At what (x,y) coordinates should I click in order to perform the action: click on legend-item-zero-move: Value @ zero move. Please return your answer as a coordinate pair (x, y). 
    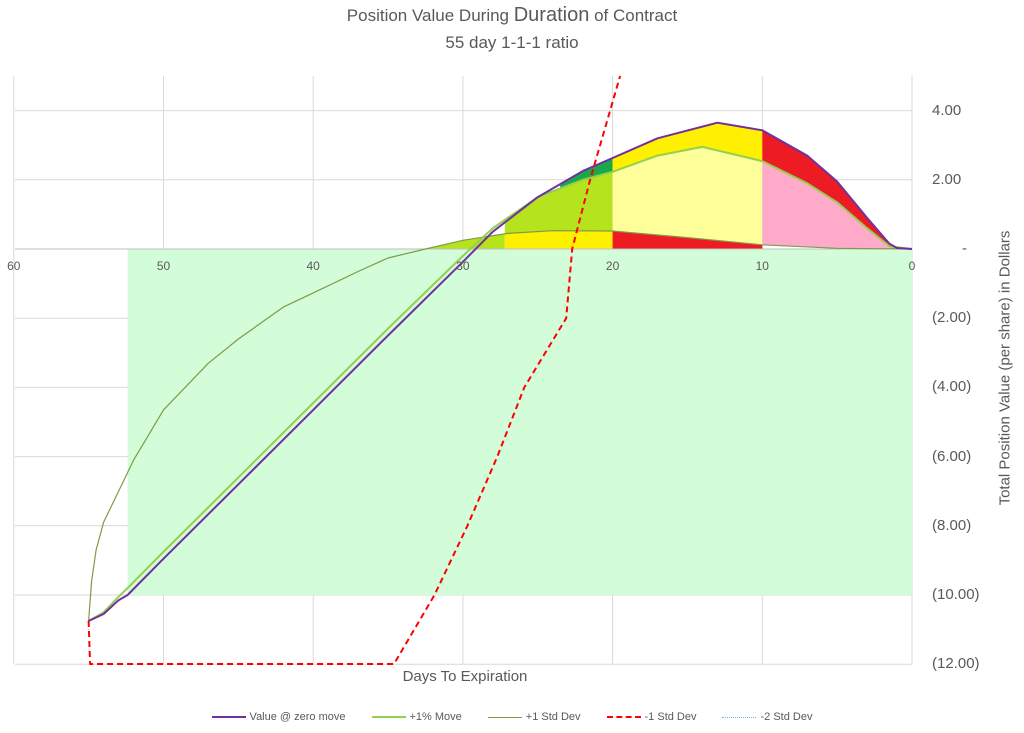
    Looking at the image, I should click on (278, 717).